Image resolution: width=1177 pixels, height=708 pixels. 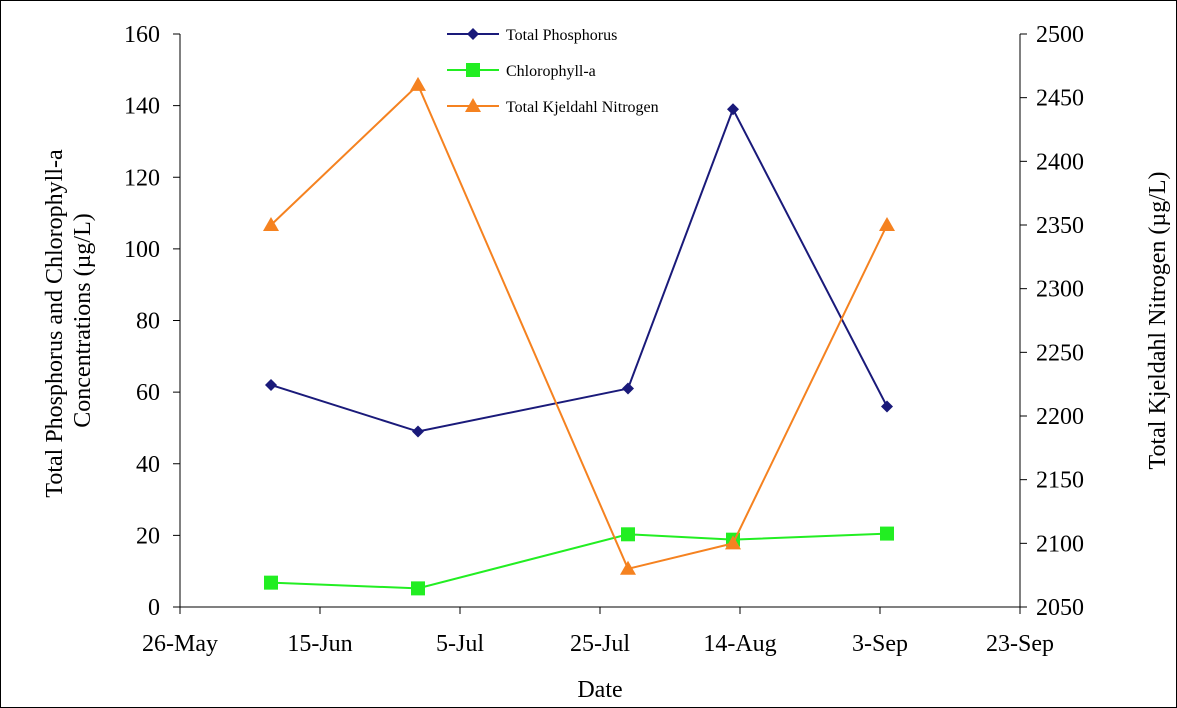 I want to click on x-tick-label: 3-Sep, so click(x=880, y=644).